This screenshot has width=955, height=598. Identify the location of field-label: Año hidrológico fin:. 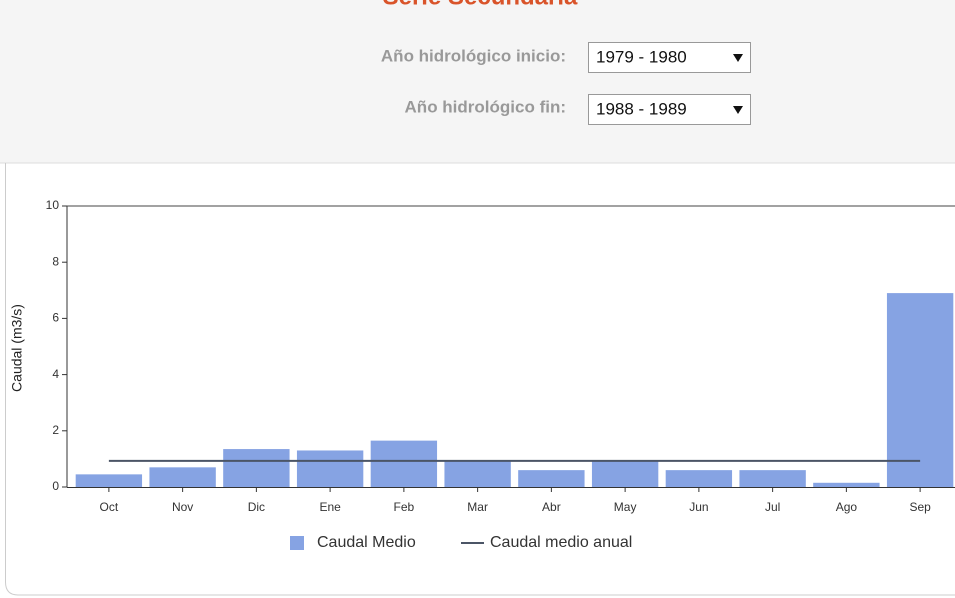
(485, 106).